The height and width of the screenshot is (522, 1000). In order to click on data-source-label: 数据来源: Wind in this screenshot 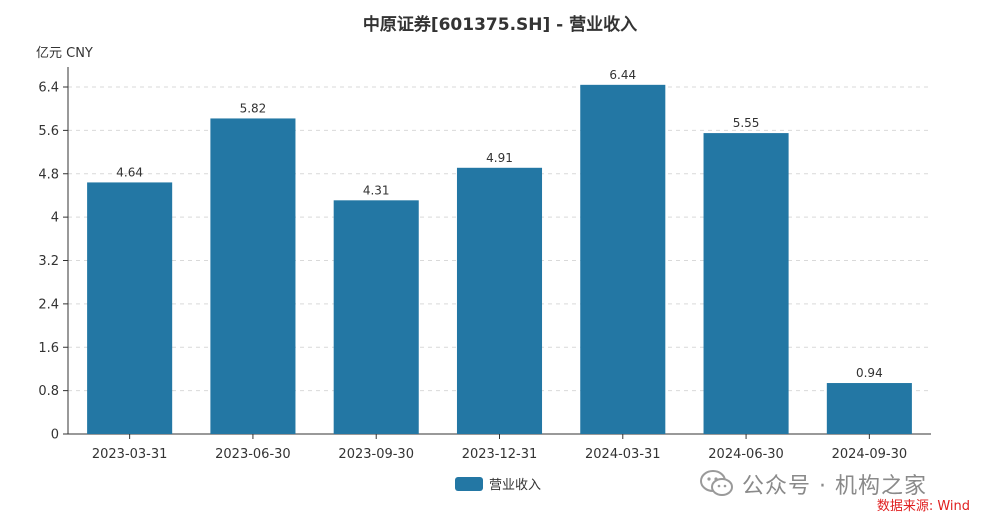, I will do `click(923, 506)`.